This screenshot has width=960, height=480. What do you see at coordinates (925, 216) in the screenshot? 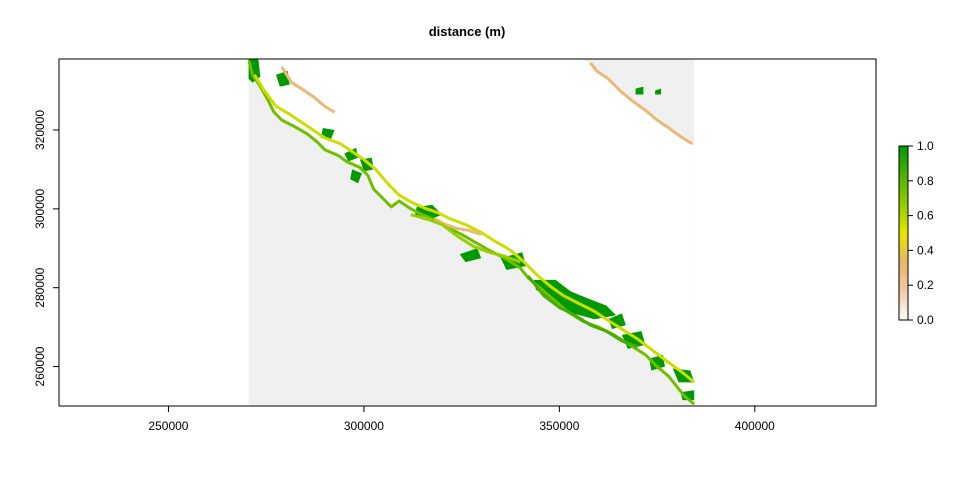
I see `legend-tick-label-3: 0.6` at bounding box center [925, 216].